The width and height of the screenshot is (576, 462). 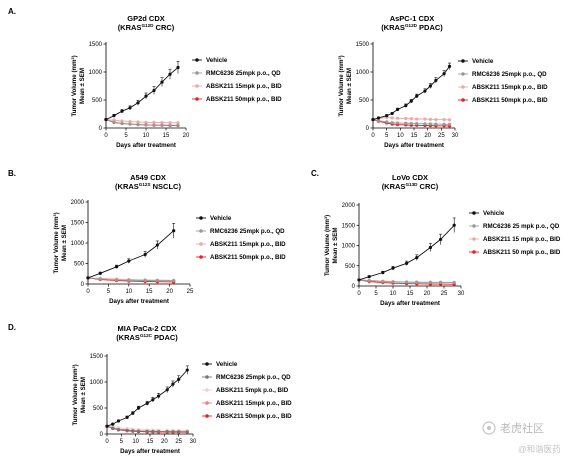 I want to click on series-line, so click(x=406, y=252).